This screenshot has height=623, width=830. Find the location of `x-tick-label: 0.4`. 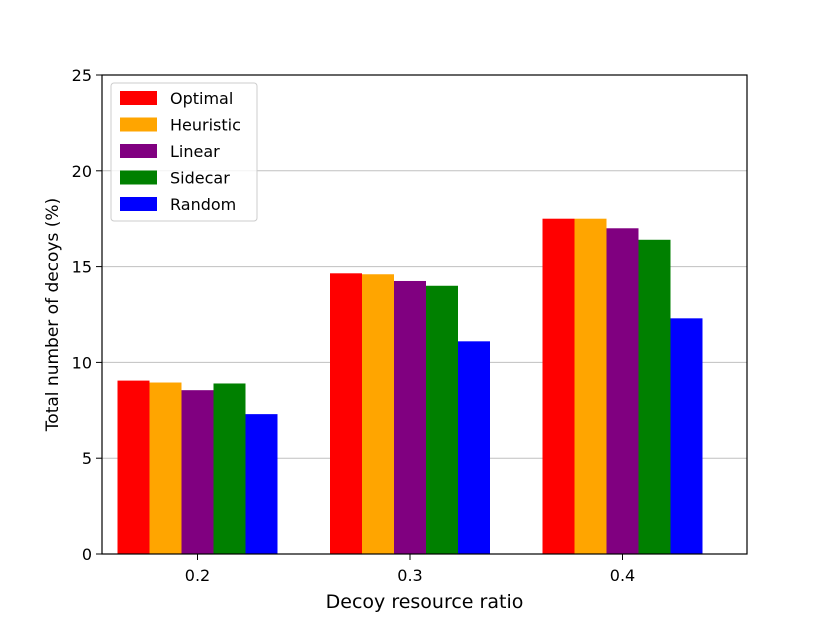

x-tick-label: 0.4 is located at coordinates (622, 575).